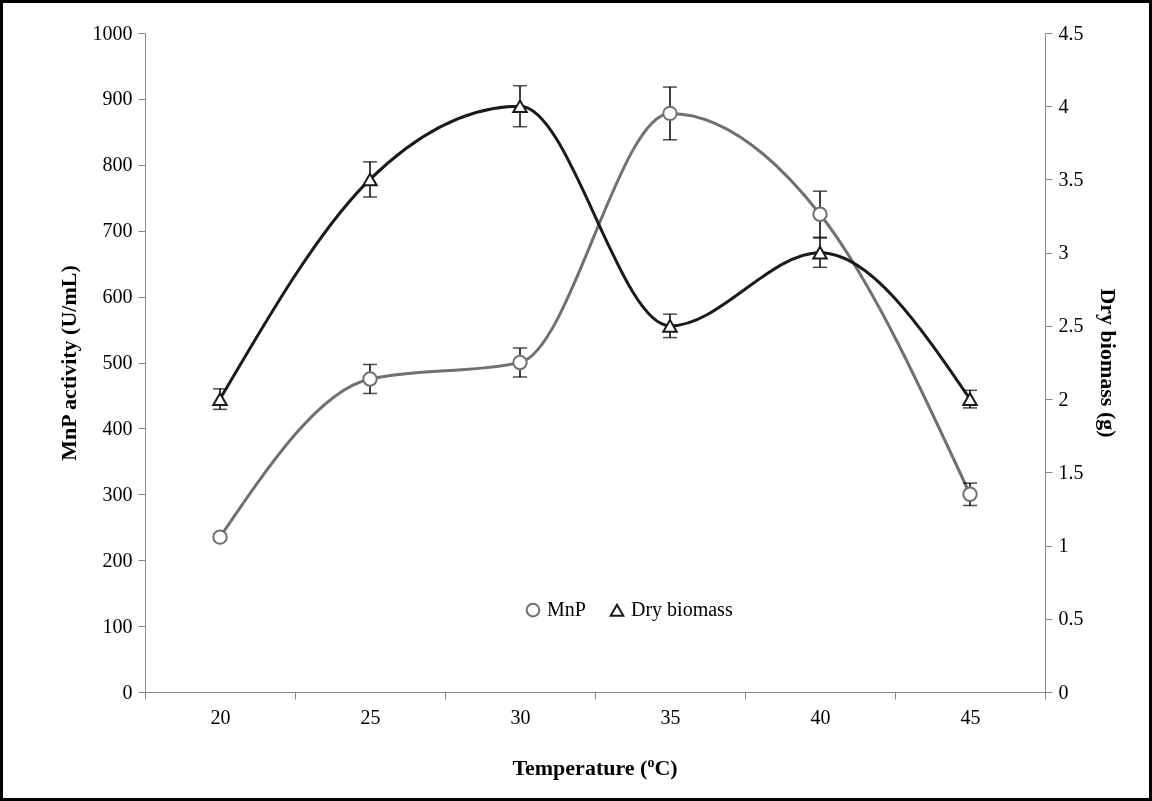  I want to click on y2-tick-label: 0, so click(1063, 691).